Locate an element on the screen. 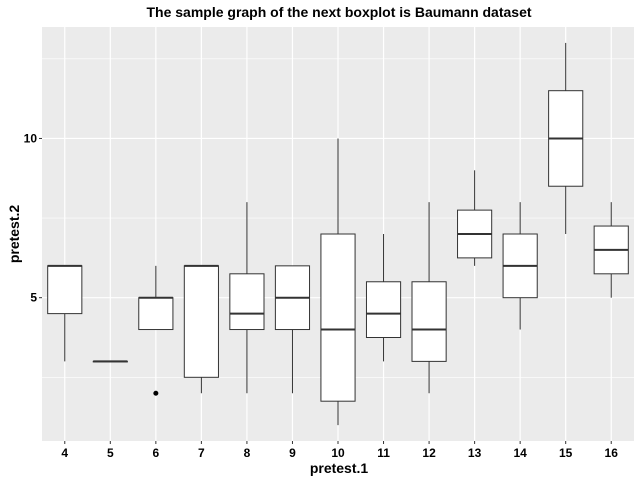 This screenshot has height=485, width=640. x-tick-label: 5 is located at coordinates (110, 453).